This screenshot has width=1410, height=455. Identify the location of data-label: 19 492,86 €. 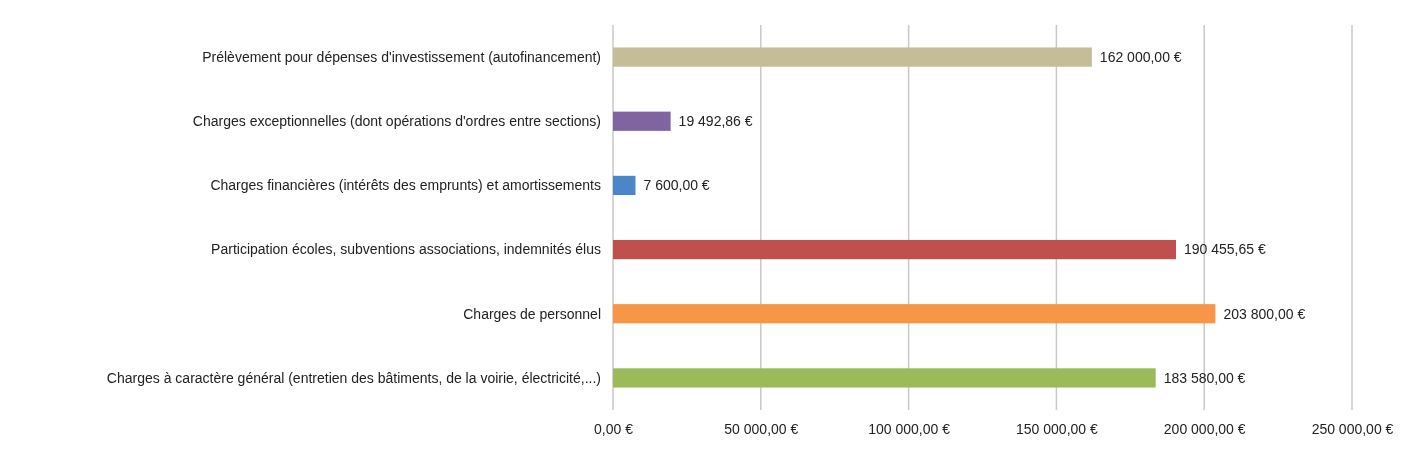
(715, 121).